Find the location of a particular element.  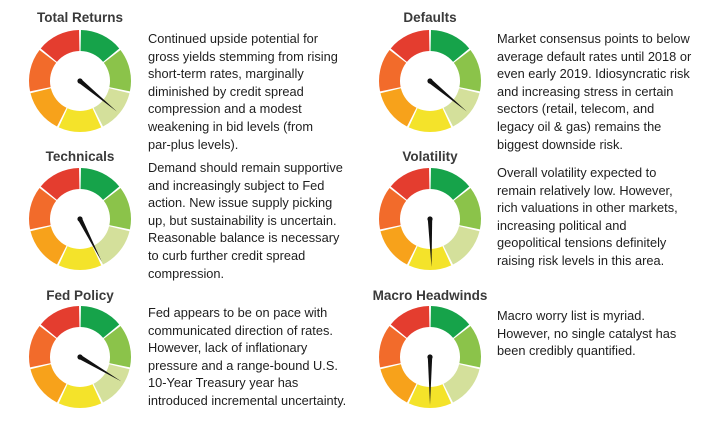

gauge-fed-policy is located at coordinates (80, 357).